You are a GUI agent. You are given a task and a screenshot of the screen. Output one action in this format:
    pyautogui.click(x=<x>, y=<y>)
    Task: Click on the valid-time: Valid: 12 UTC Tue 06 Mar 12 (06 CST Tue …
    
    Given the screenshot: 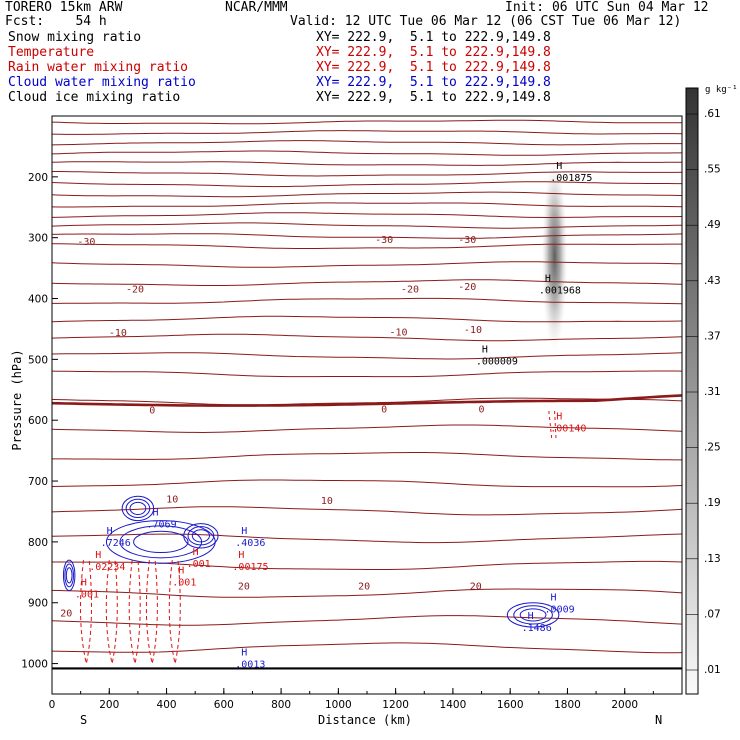 What is the action you would take?
    pyautogui.click(x=486, y=21)
    